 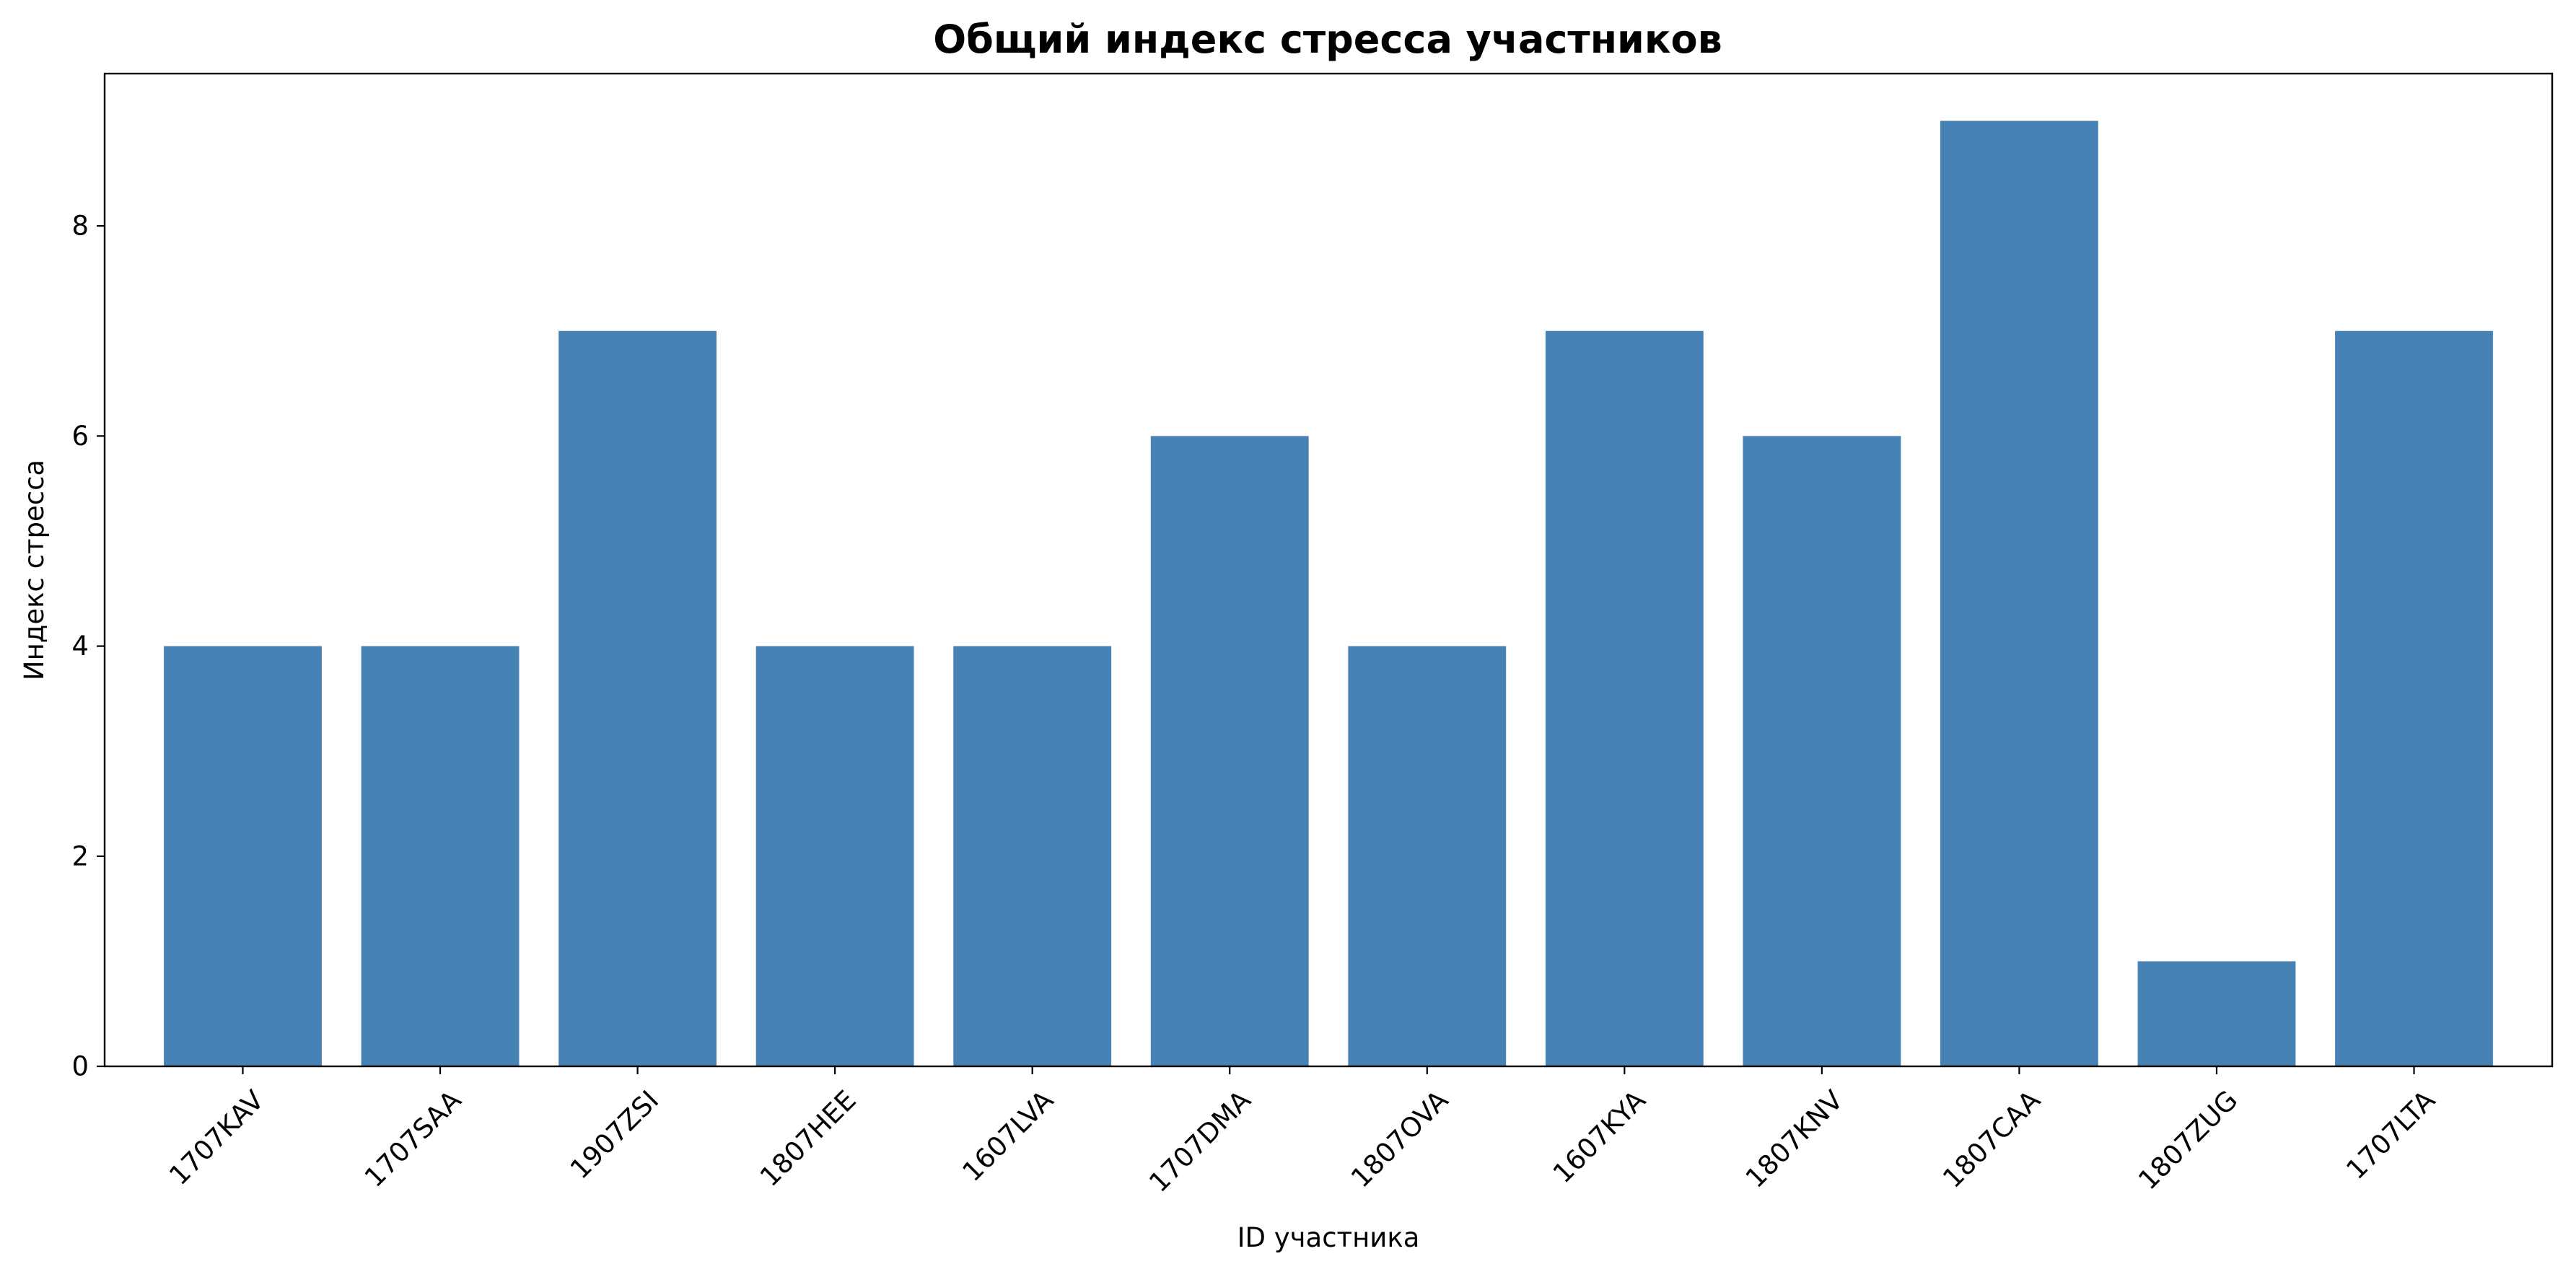 I want to click on bar-1807CAA, so click(x=2019, y=593).